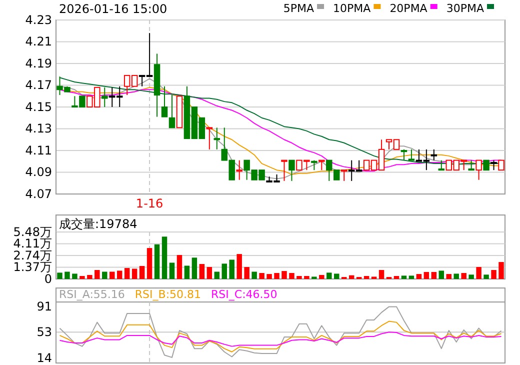 Image resolution: width=520 pixels, height=365 pixels. What do you see at coordinates (465, 8) in the screenshot?
I see `legend-label: 30PMA` at bounding box center [465, 8].